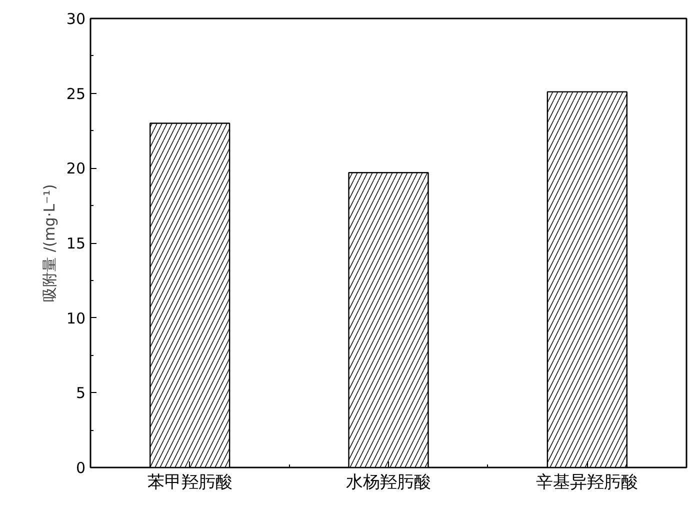  I want to click on y-tick-label: 5, so click(81, 393).